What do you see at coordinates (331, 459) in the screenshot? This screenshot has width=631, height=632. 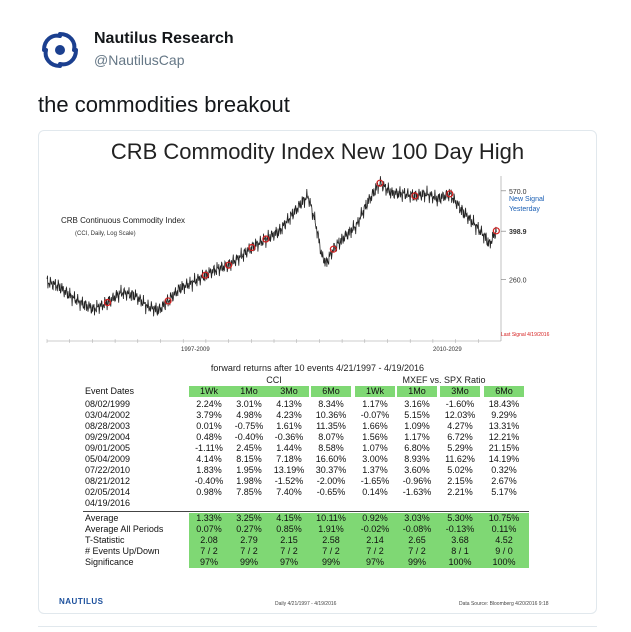 I see `table-cell: 16.60%` at bounding box center [331, 459].